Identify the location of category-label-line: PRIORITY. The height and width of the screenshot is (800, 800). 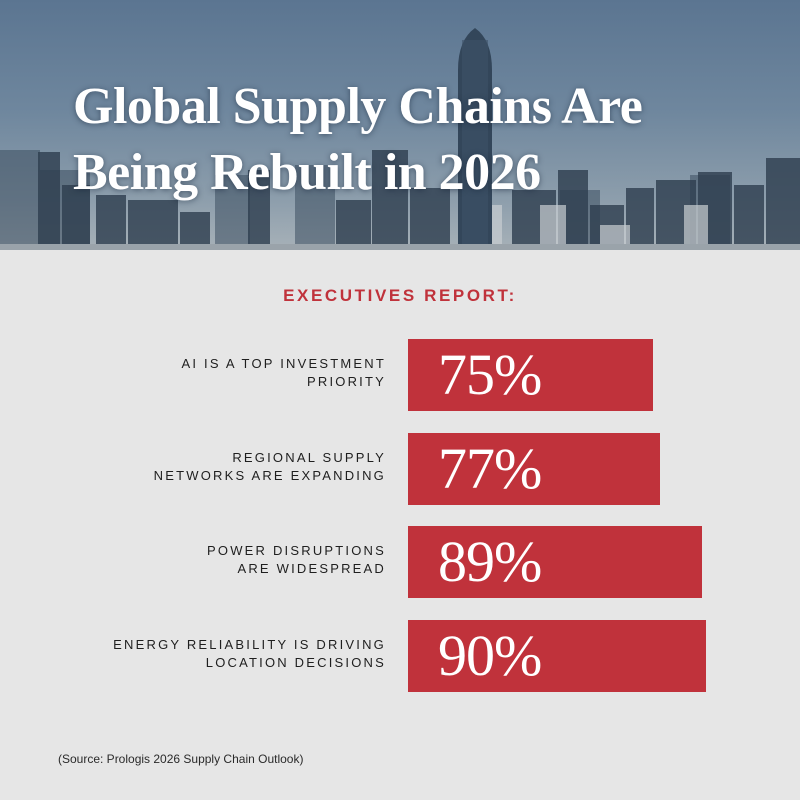
(346, 381).